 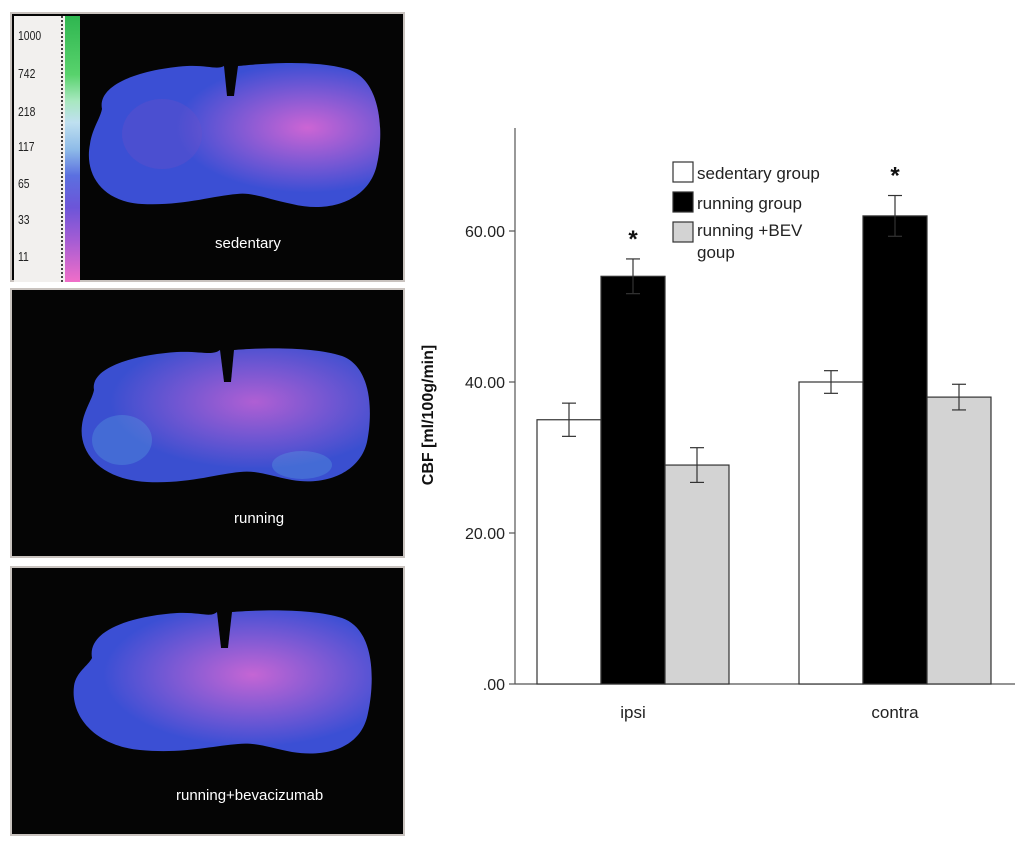 I want to click on x-category-label-contra: contra, so click(x=895, y=712).